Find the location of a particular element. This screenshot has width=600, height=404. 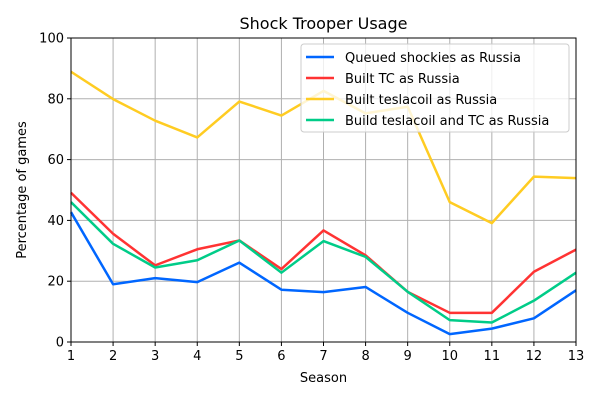

legend-label: Built TC as Russia is located at coordinates (402, 79).